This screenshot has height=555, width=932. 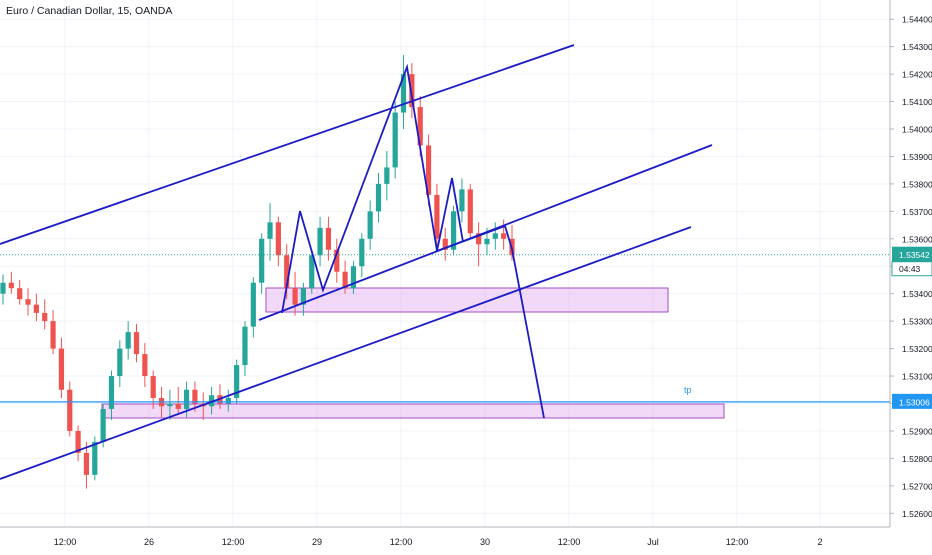 What do you see at coordinates (688, 390) in the screenshot?
I see `tp-label: tp` at bounding box center [688, 390].